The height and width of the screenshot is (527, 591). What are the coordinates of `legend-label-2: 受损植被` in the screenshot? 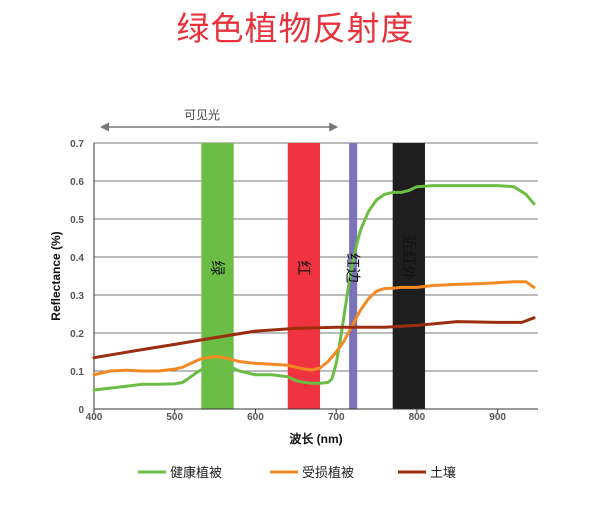 It's located at (328, 473).